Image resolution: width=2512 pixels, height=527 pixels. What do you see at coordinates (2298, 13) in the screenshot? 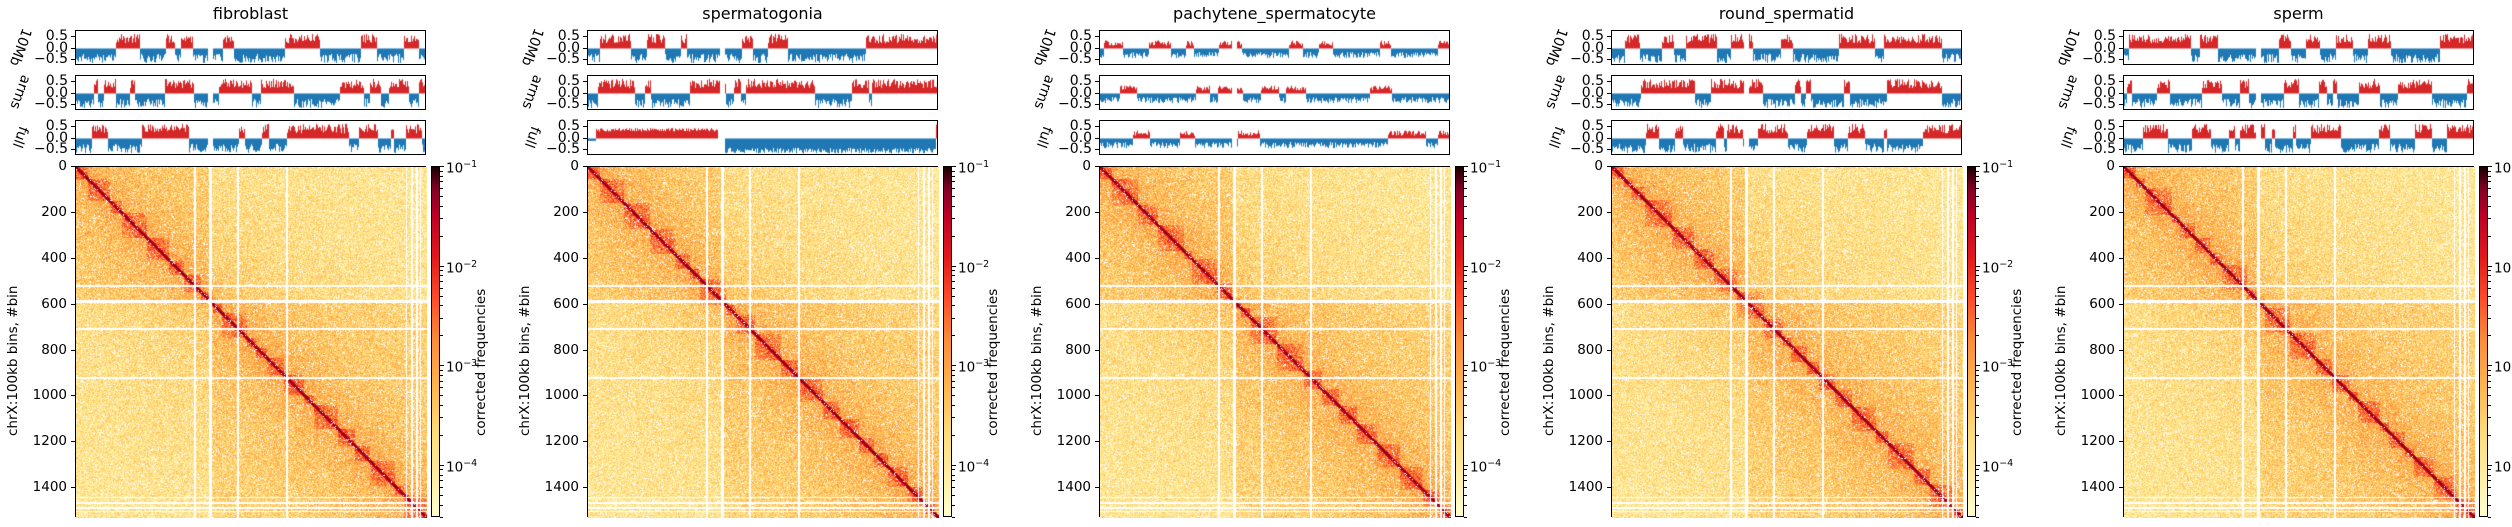
I see `panel-title: sperm` at bounding box center [2298, 13].